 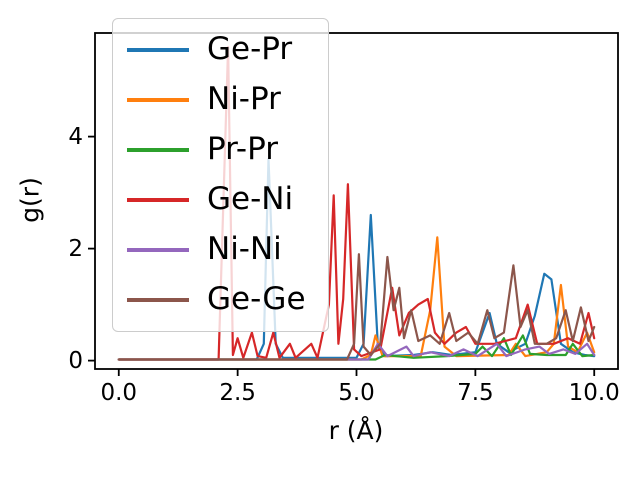 What do you see at coordinates (356, 430) in the screenshot?
I see `x-axis-label: r (Å)` at bounding box center [356, 430].